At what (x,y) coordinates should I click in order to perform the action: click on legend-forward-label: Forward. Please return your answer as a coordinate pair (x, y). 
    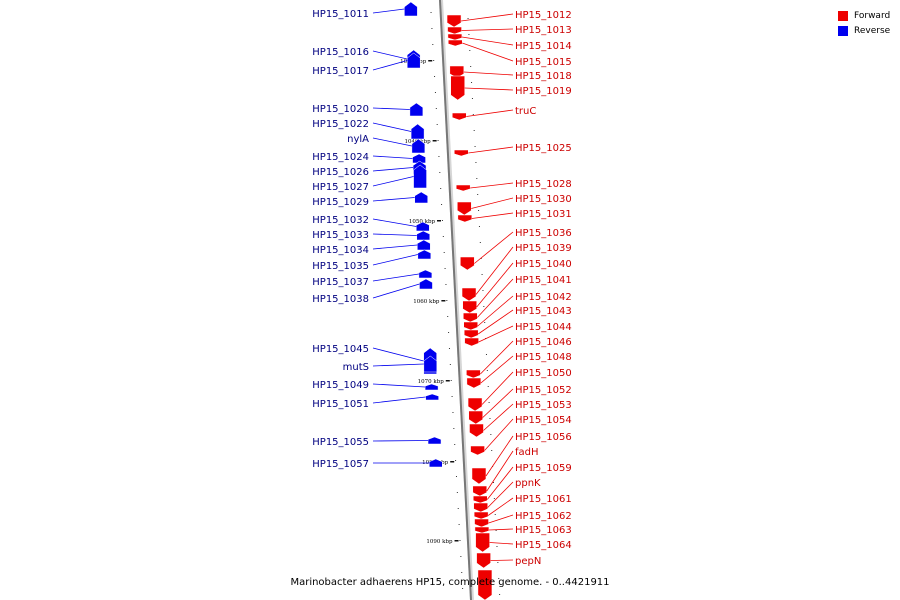
    Looking at the image, I should click on (872, 15).